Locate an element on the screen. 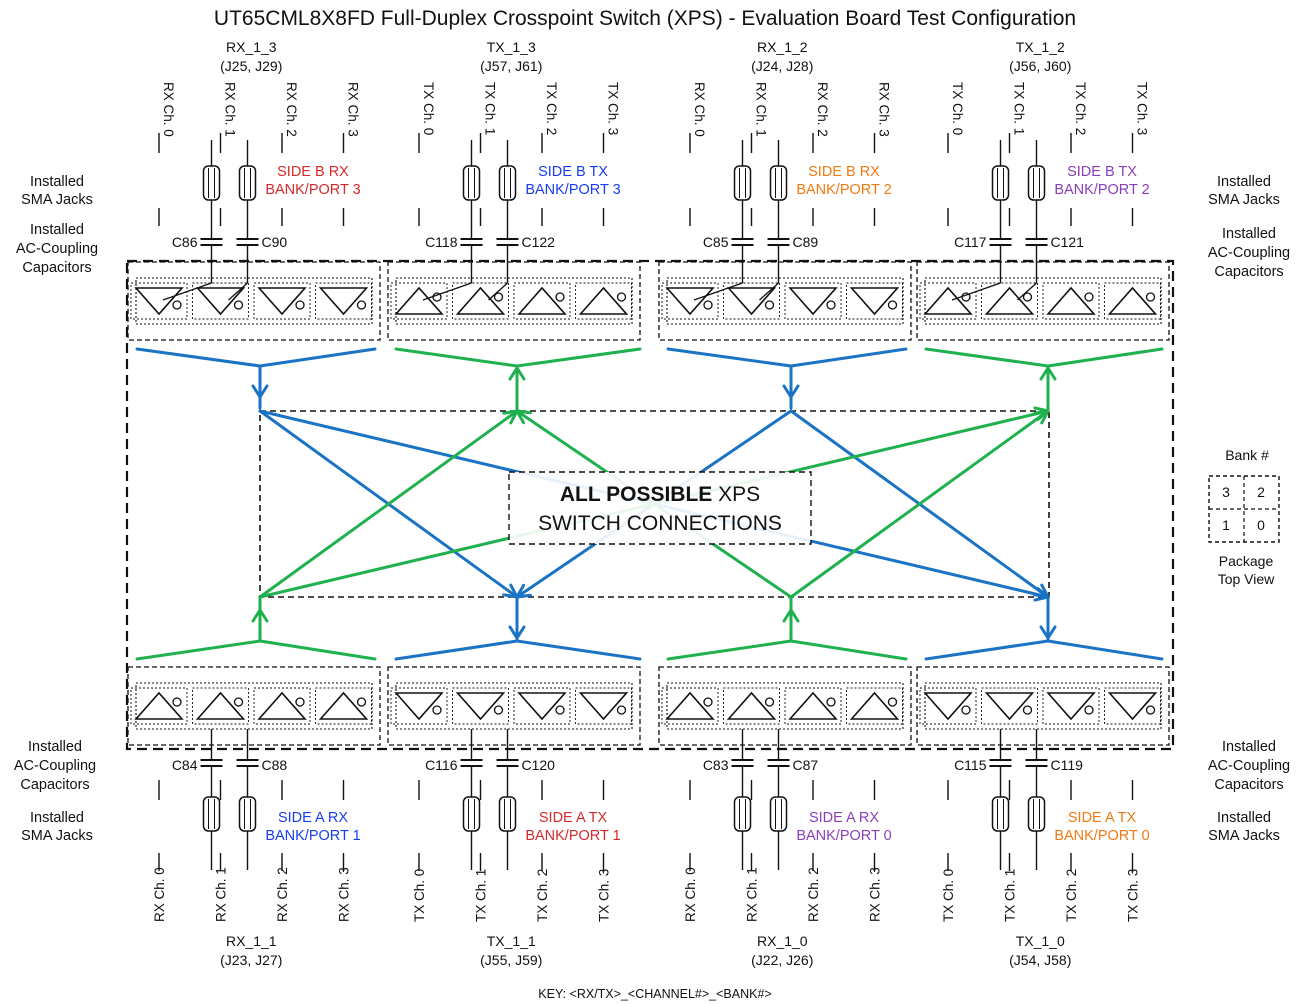 The image size is (1309, 1004). top-group-0-jacks: (J25, J29) is located at coordinates (251, 66).